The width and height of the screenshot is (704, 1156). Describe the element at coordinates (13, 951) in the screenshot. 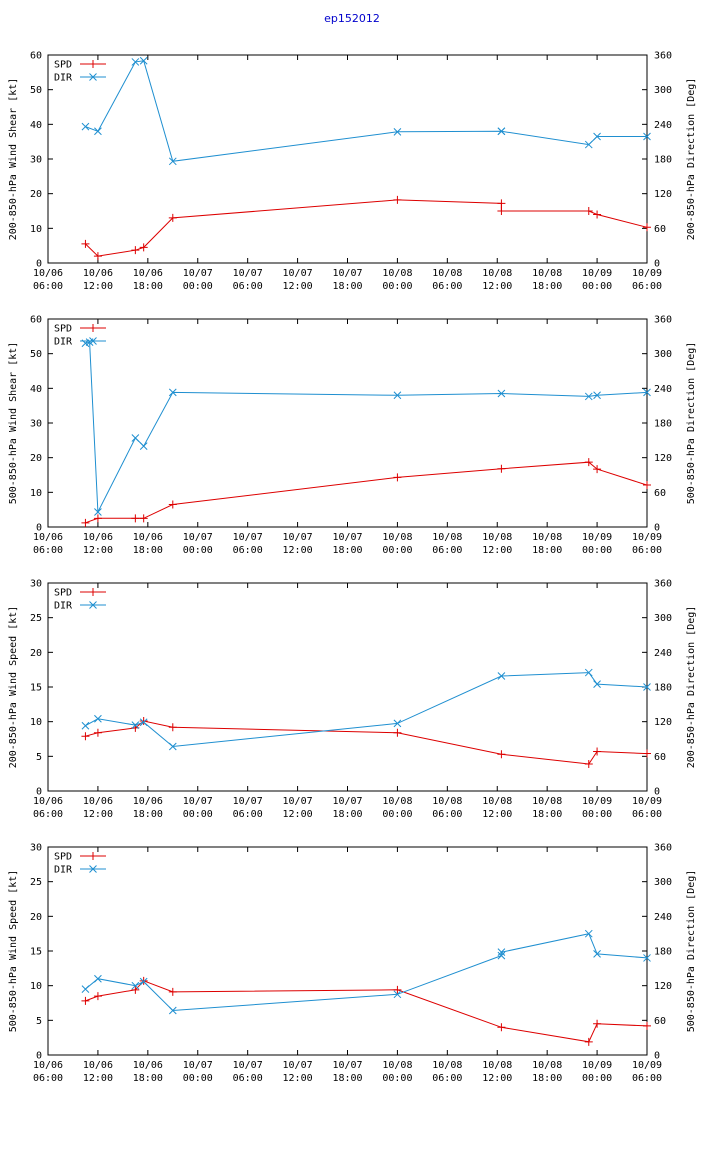

I see `y-axis-label: 500-850-hPa Wind Speed [kt]` at that location.